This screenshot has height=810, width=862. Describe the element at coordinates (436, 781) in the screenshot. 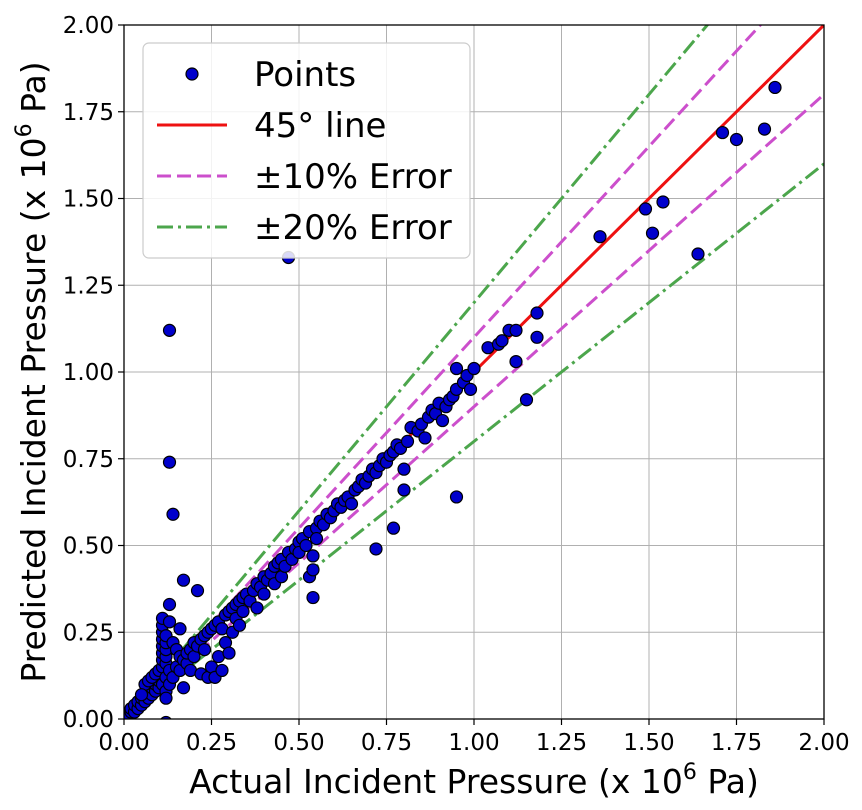

I see `x-axis-label-text: Actual Incident Pressure (x 10` at that location.